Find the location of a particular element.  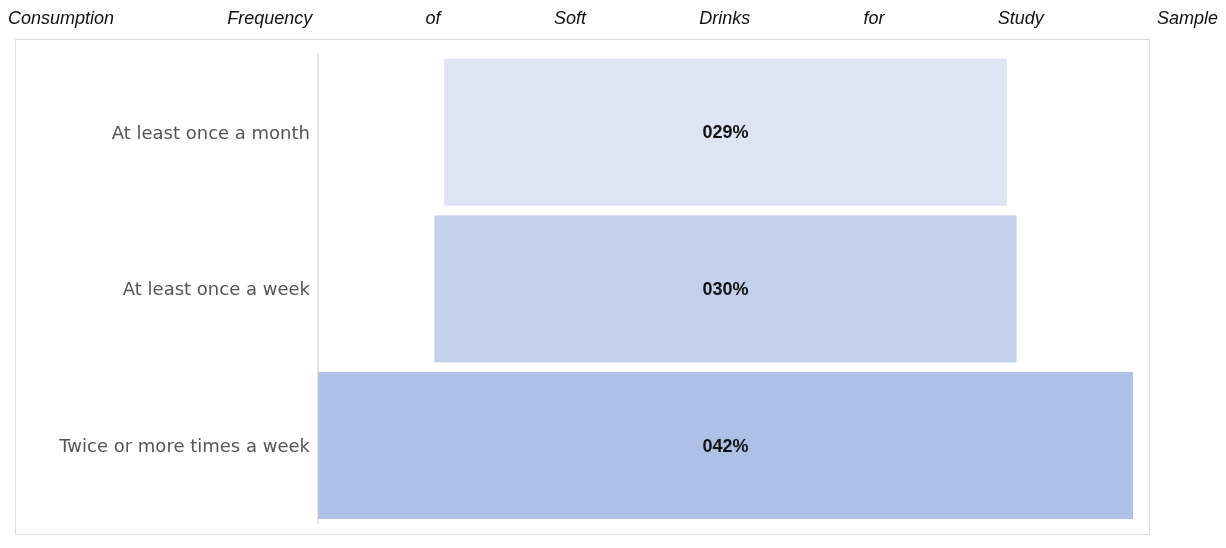

category-label: At least once a week is located at coordinates (216, 289).